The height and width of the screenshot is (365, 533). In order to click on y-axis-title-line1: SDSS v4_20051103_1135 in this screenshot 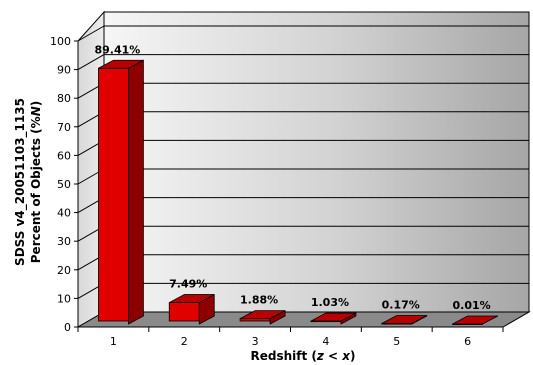, I will do `click(20, 182)`.